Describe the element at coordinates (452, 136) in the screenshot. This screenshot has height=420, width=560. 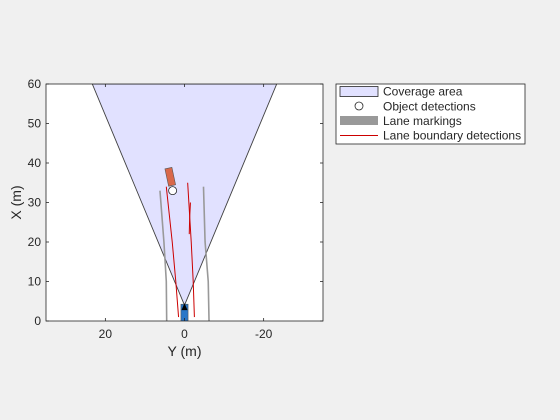
I see `legend-lane-boundary-detections-label: Lane boundary detections` at that location.